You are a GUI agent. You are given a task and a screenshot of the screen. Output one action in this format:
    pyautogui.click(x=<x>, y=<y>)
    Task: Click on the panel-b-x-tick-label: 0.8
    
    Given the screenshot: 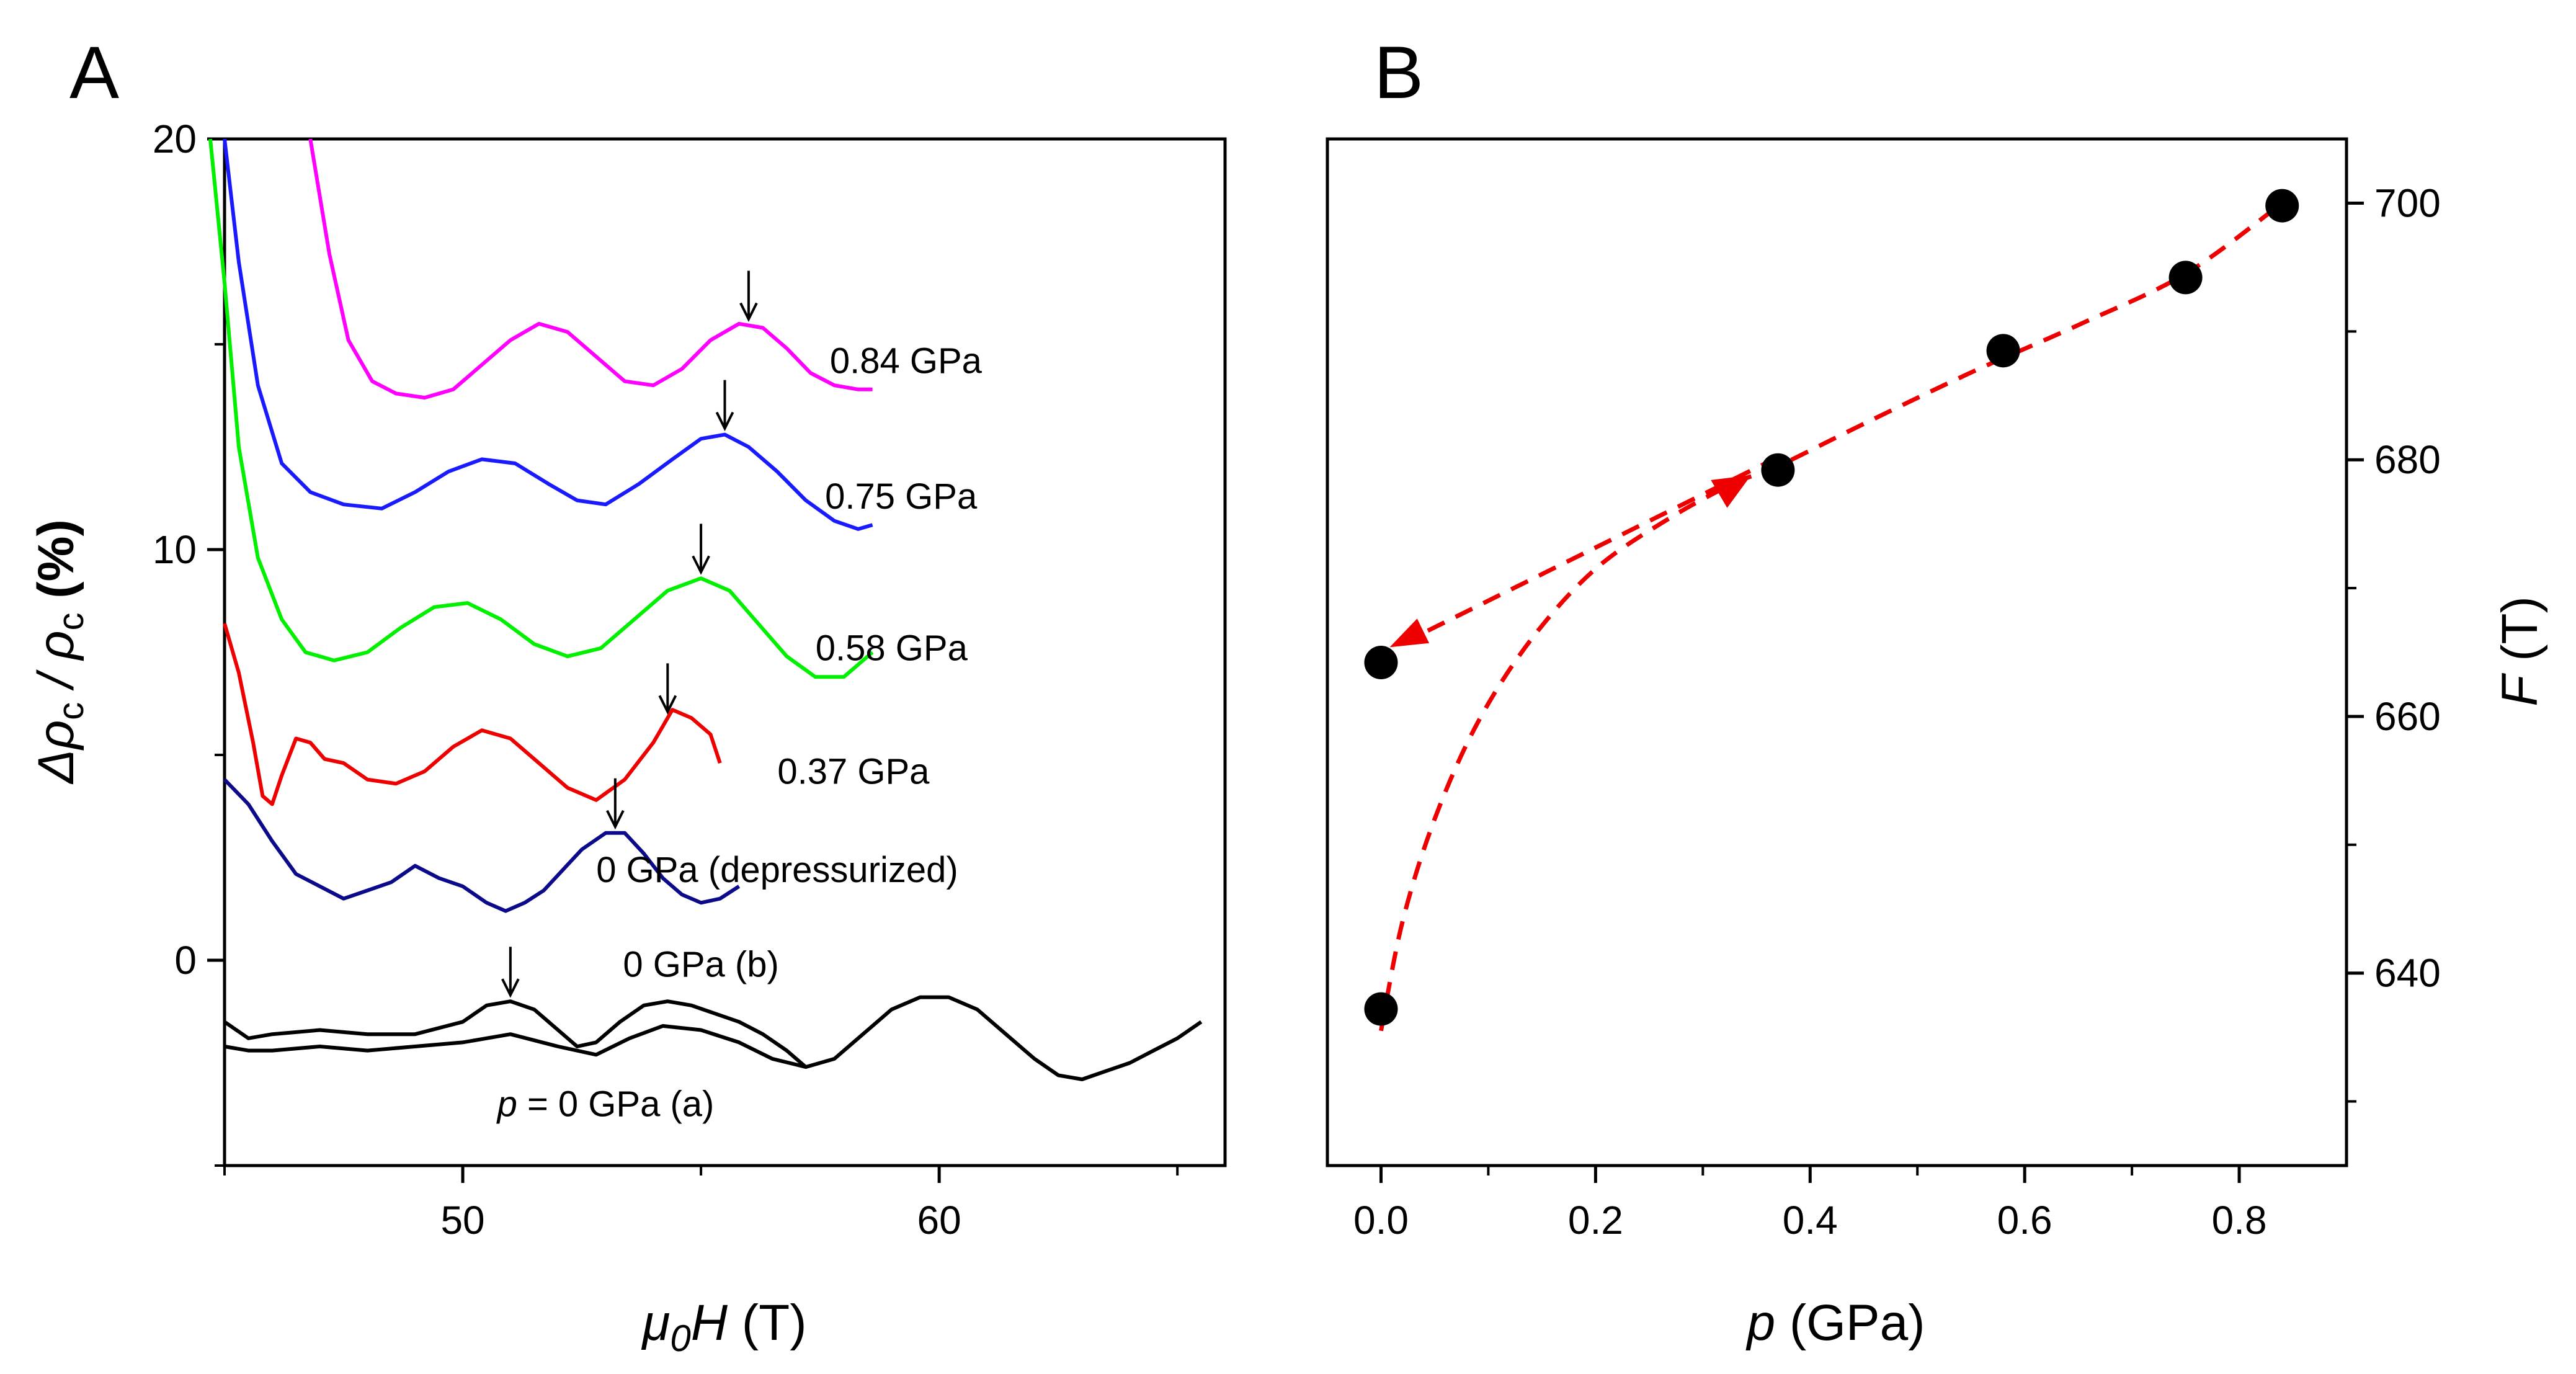 What is the action you would take?
    pyautogui.click(x=2239, y=1220)
    